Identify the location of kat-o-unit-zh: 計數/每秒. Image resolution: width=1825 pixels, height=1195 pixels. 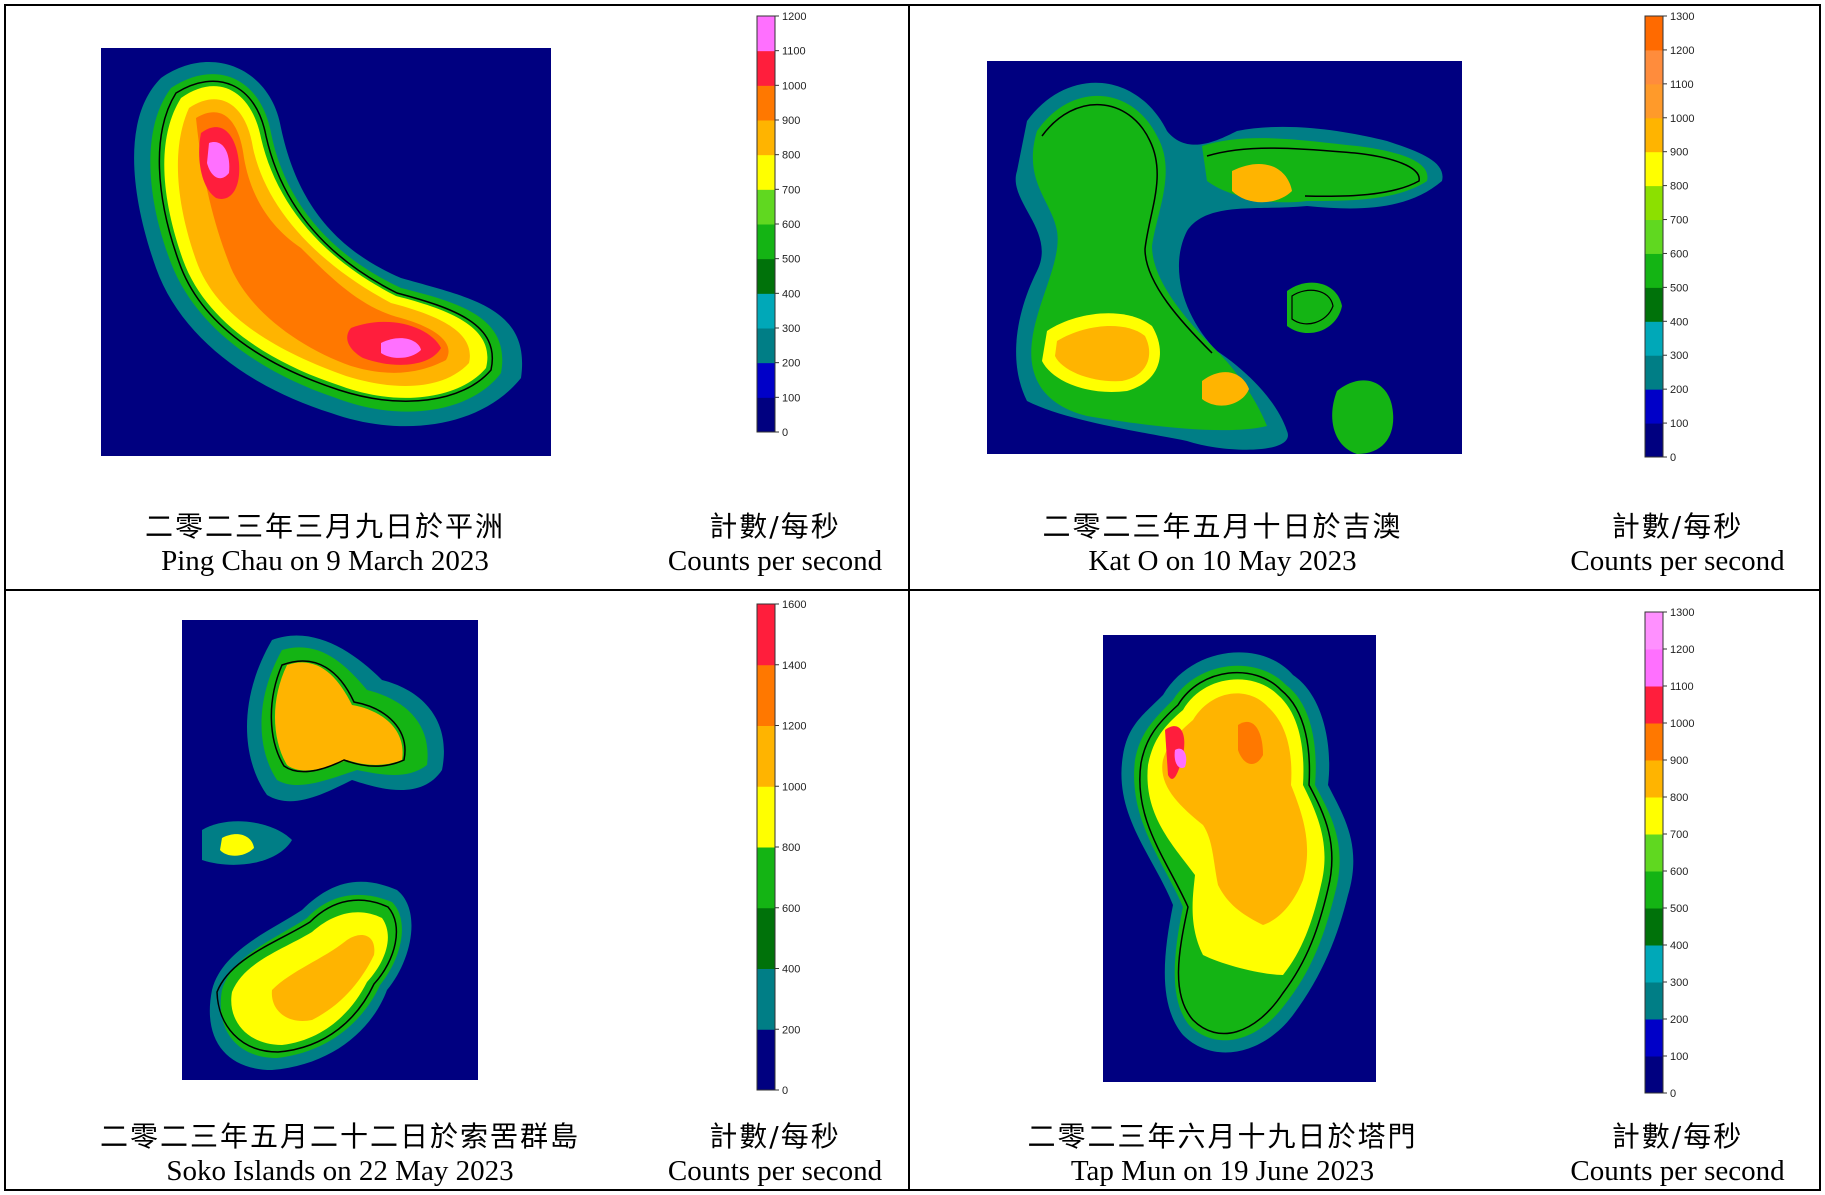
(1677, 526).